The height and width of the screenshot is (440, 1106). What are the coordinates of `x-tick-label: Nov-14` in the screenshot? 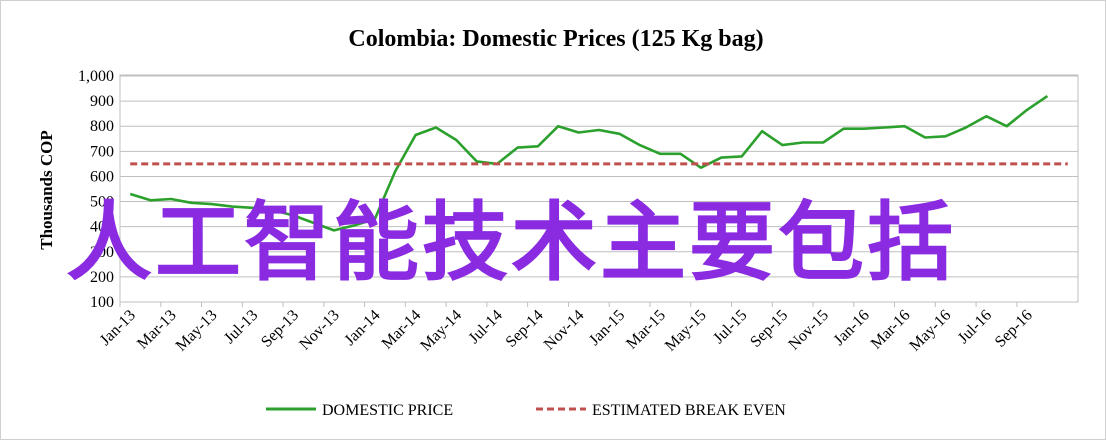 It's located at (564, 330).